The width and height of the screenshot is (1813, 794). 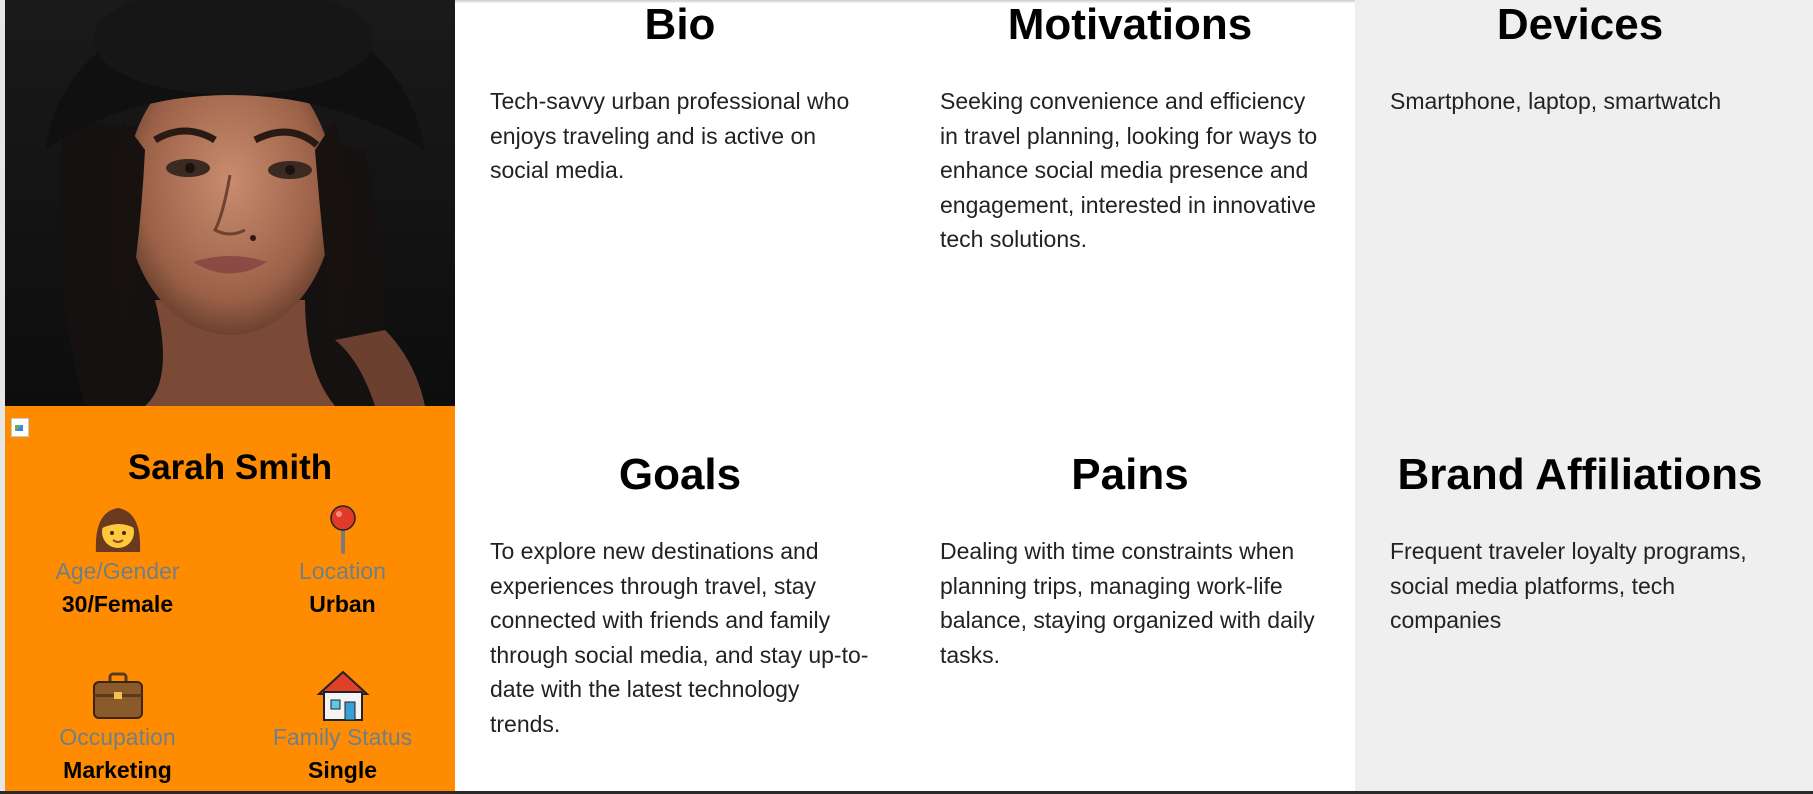 I want to click on stat-family-status: Family Status Single, so click(x=342, y=726).